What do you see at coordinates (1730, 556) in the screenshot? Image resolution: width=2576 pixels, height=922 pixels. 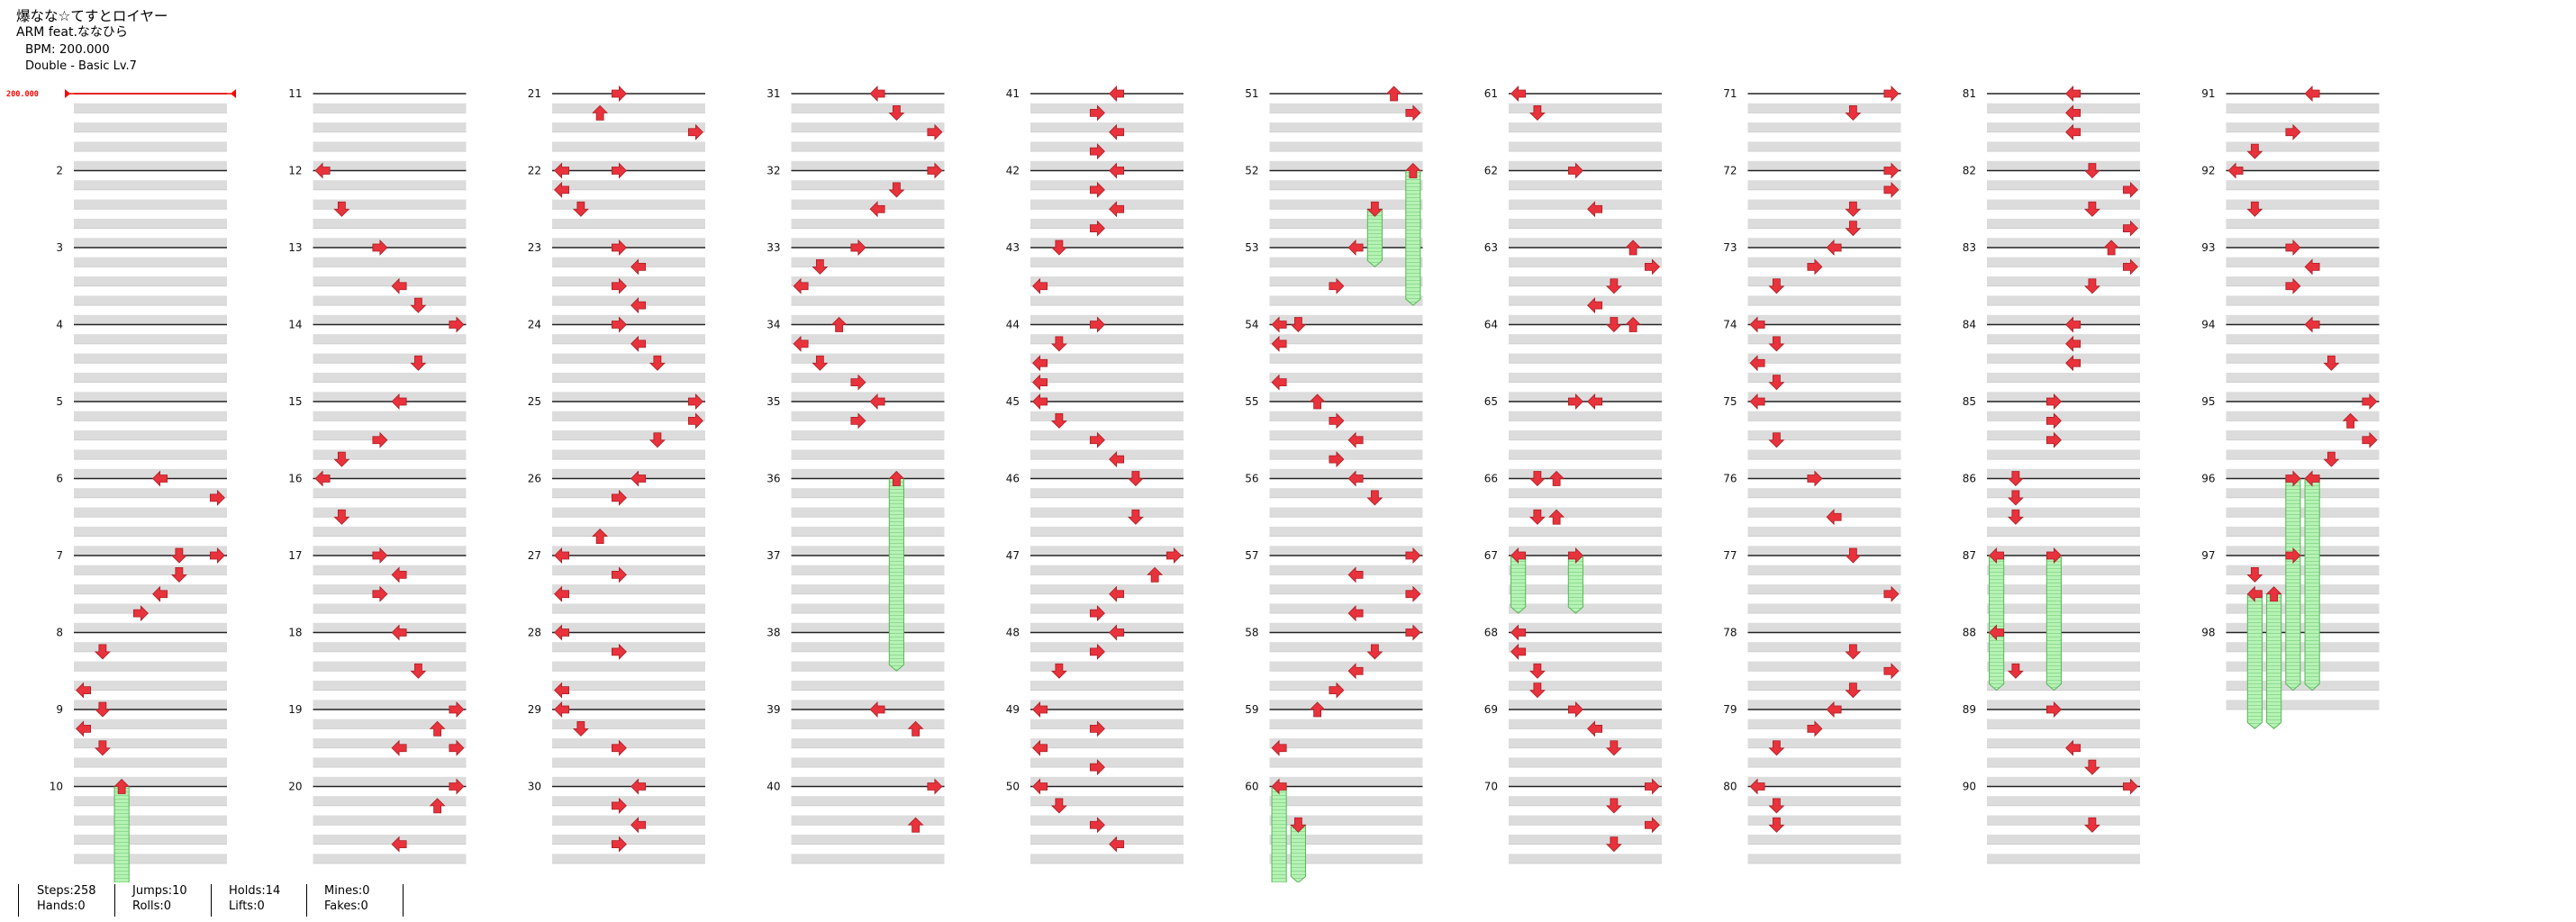 I see `measure-number: 77` at bounding box center [1730, 556].